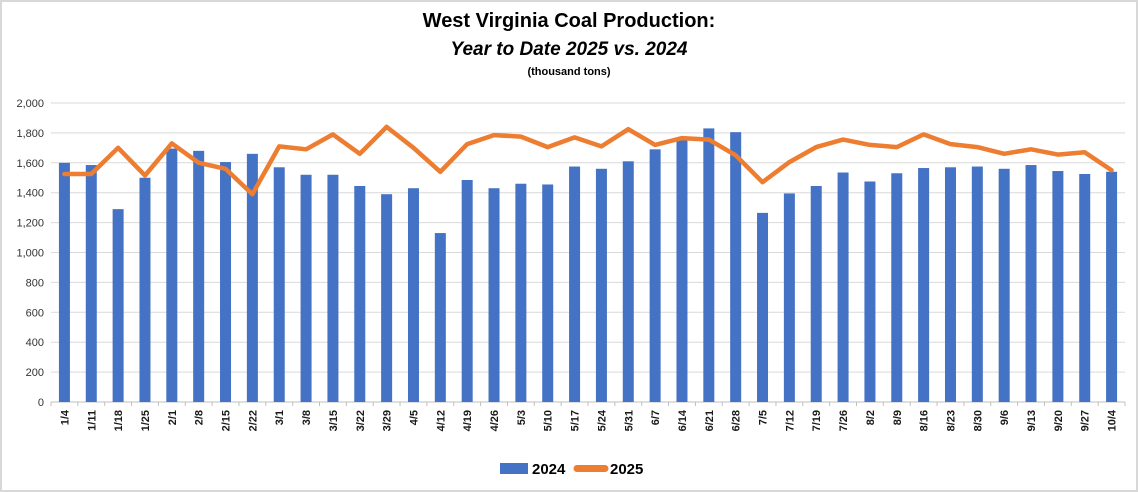  Describe the element at coordinates (280, 417) in the screenshot. I see `x-tick-label: 3/1` at that location.